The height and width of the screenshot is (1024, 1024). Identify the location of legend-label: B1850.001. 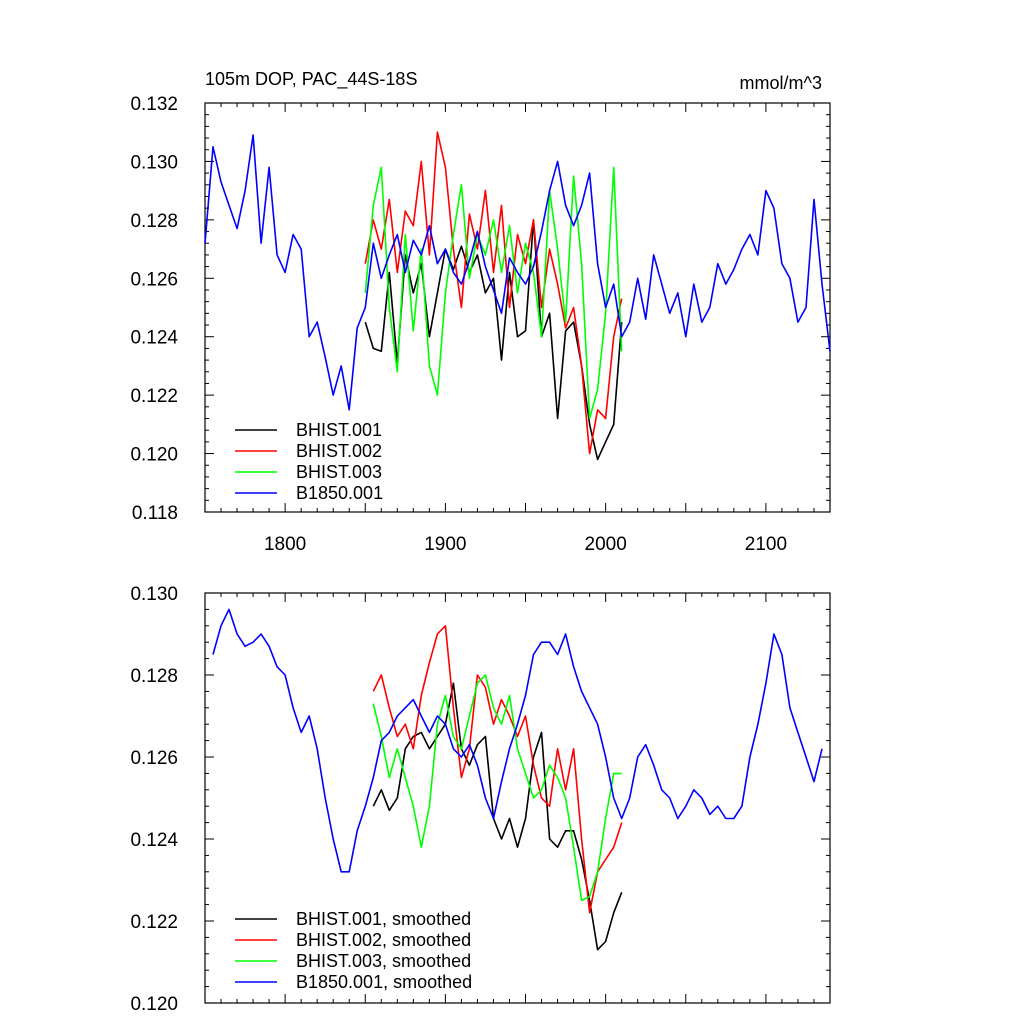
(339, 493).